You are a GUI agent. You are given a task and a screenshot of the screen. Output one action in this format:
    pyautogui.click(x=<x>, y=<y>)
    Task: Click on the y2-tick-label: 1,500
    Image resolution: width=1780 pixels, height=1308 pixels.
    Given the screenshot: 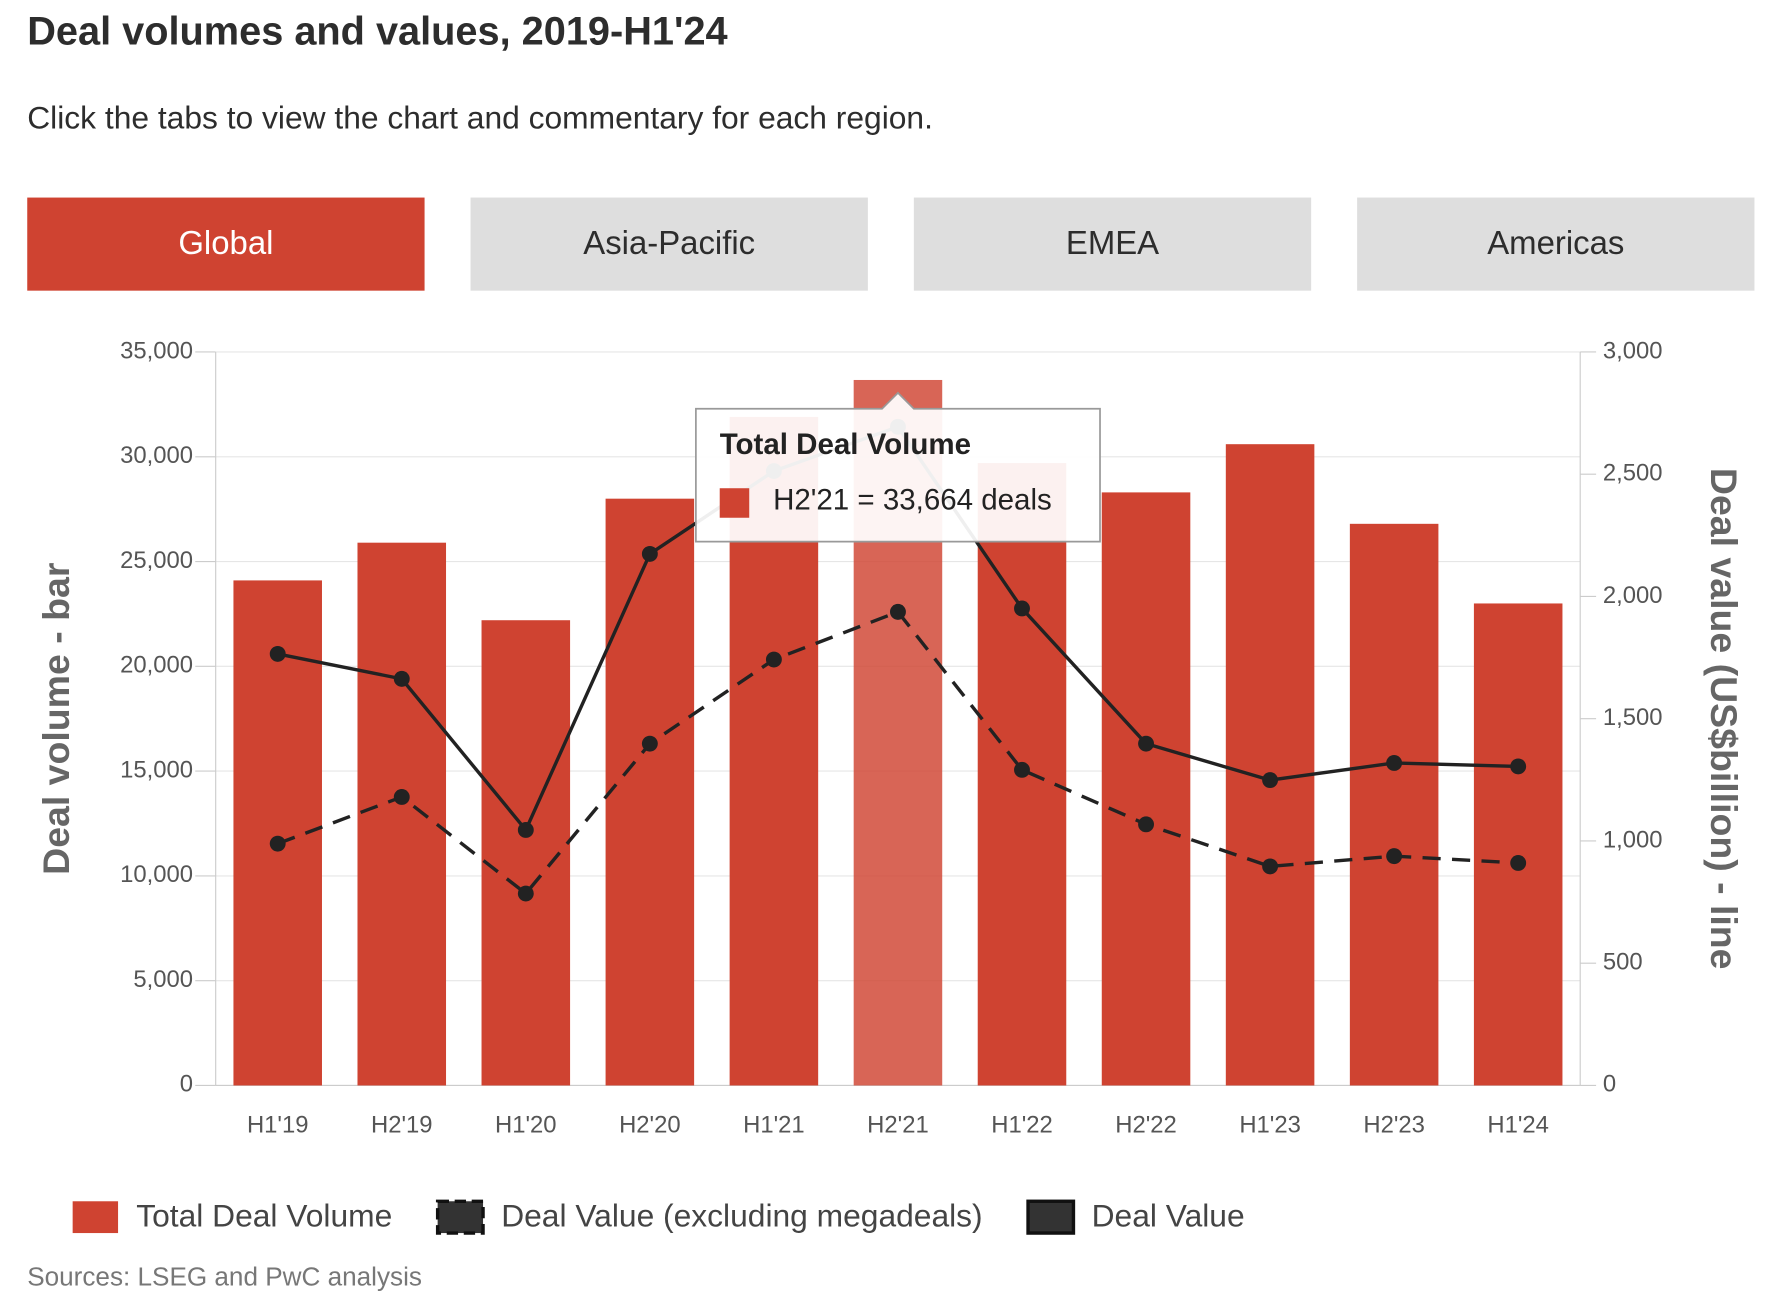 What is the action you would take?
    pyautogui.click(x=1633, y=717)
    